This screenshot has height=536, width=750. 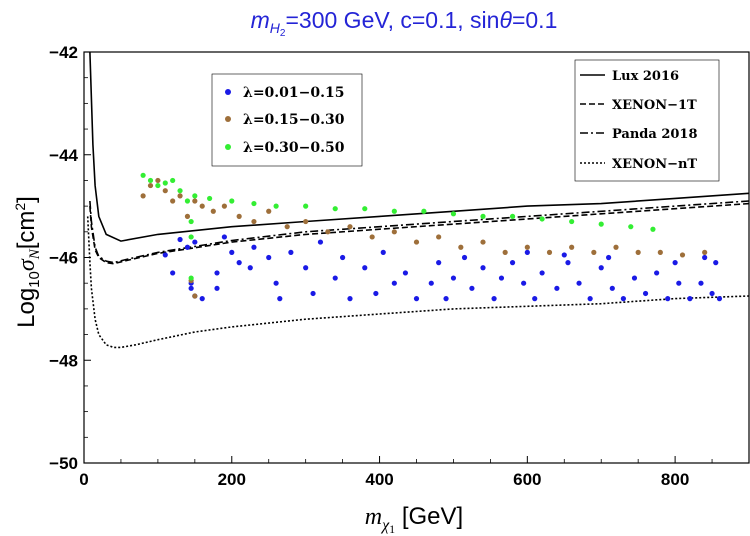 I want to click on legend-label-series-3: λ=0.30−0.50, so click(x=294, y=148).